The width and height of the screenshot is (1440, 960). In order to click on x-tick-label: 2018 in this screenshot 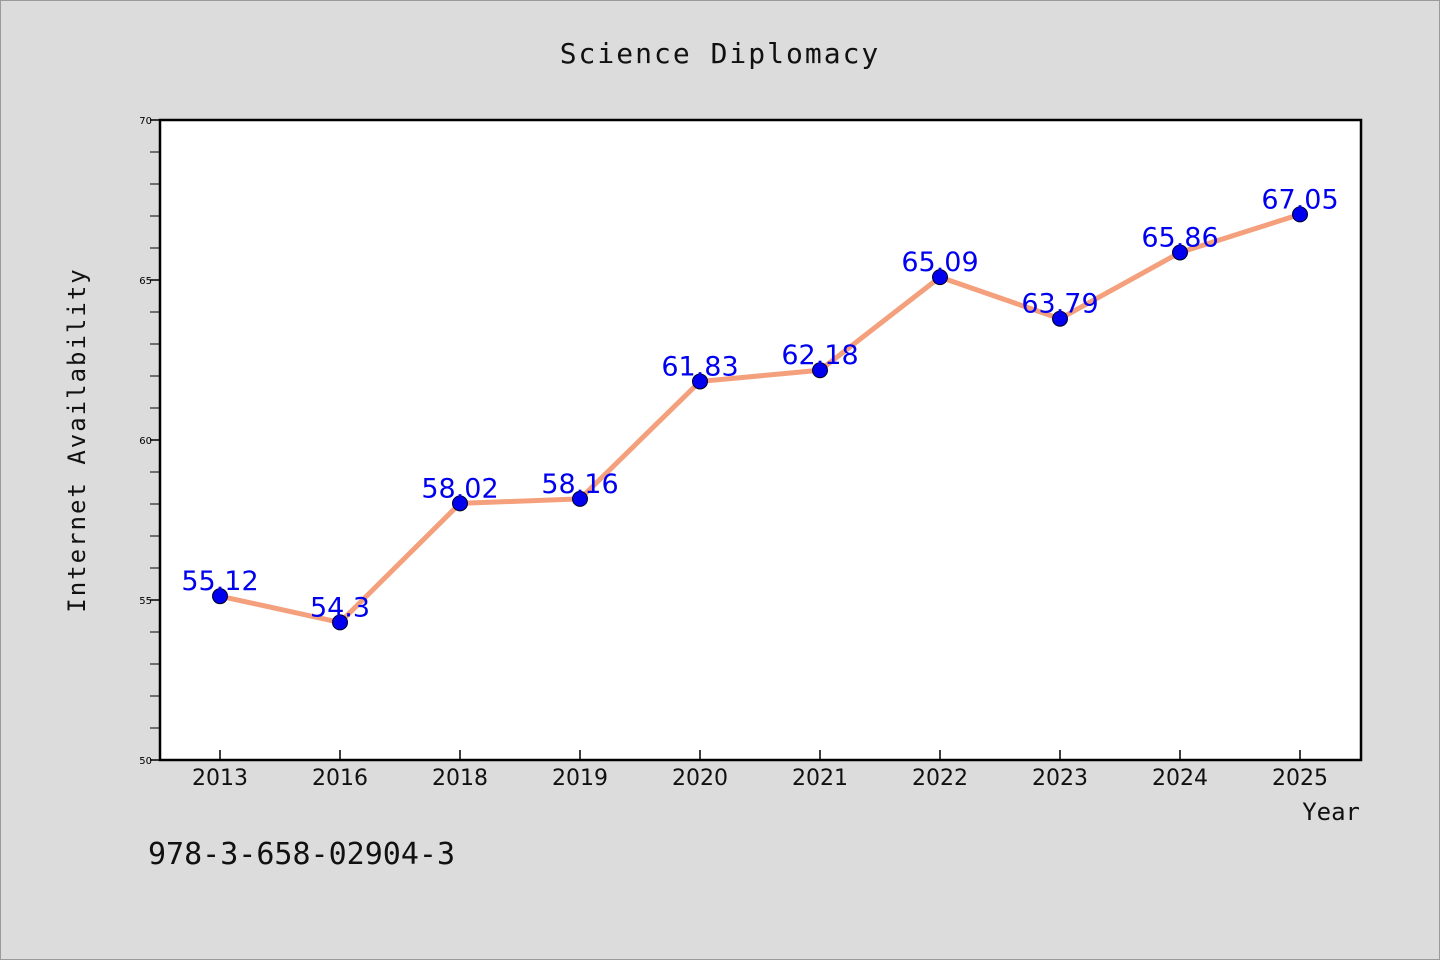, I will do `click(460, 778)`.